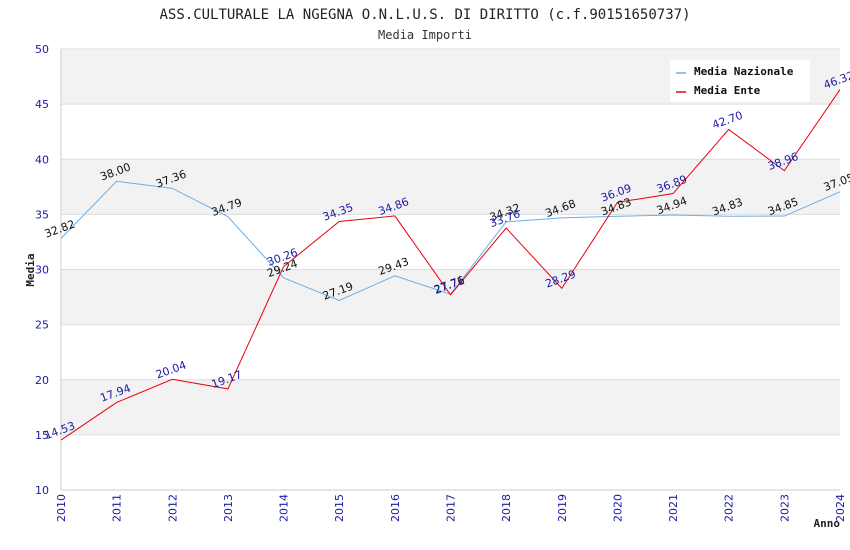 The height and width of the screenshot is (550, 850). I want to click on legend: Media Nazionale Media Ente, so click(740, 81).